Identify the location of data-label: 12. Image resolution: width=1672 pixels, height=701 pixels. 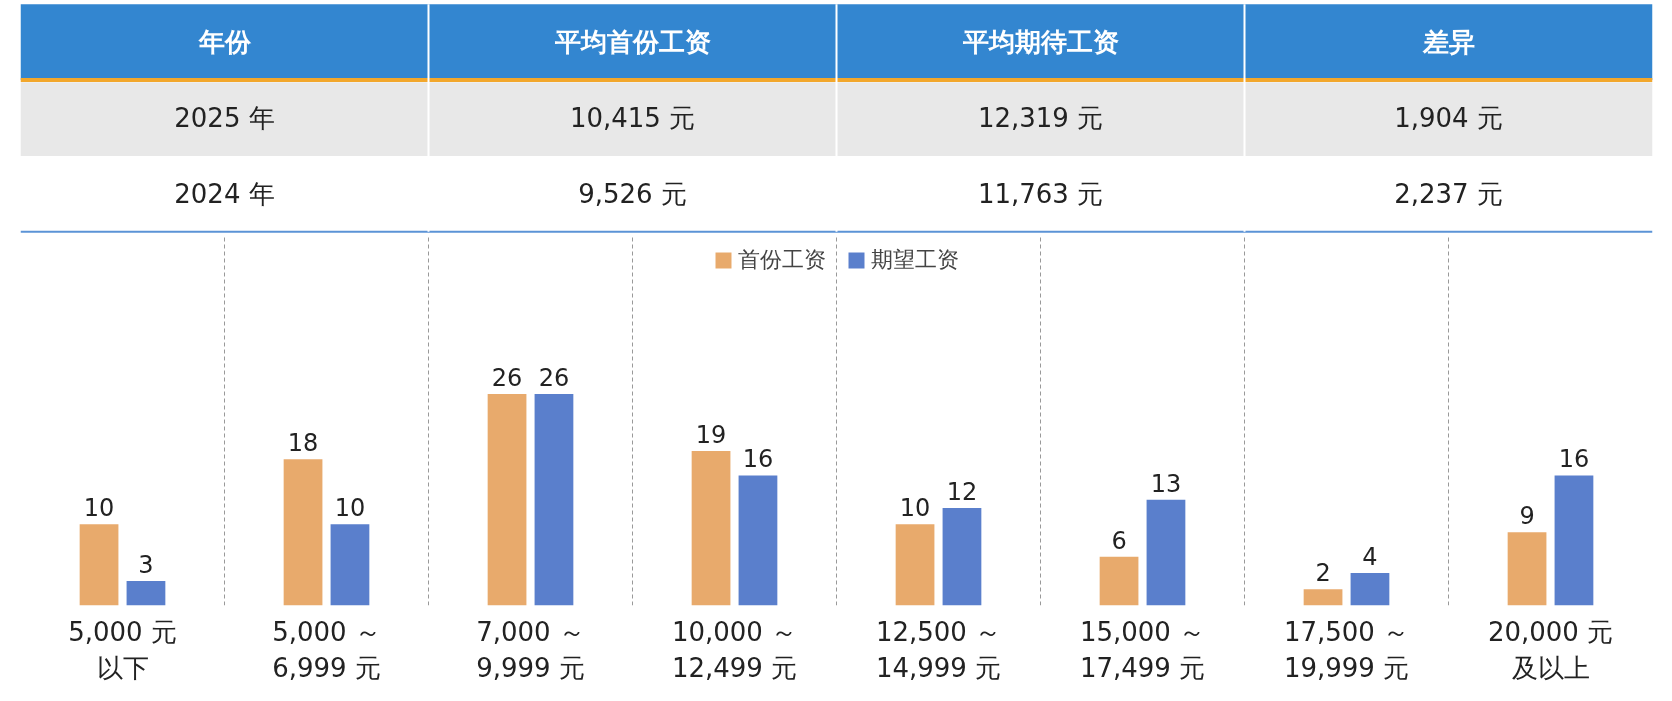
(962, 491).